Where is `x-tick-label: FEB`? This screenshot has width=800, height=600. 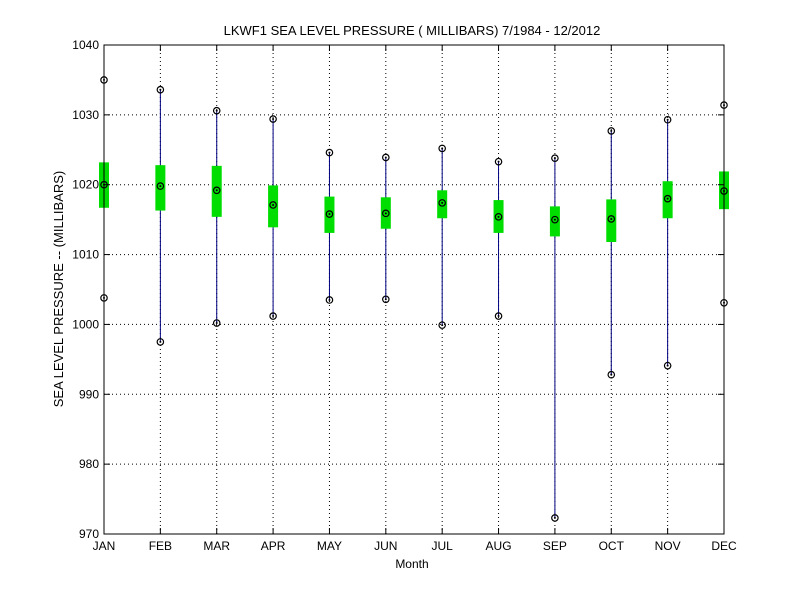 x-tick-label: FEB is located at coordinates (160, 546).